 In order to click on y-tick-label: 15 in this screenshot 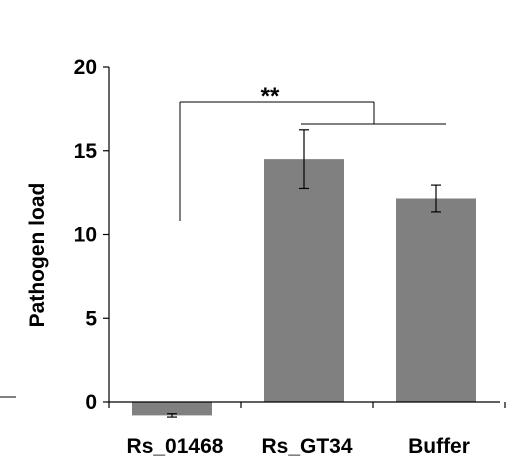, I will do `click(86, 151)`.